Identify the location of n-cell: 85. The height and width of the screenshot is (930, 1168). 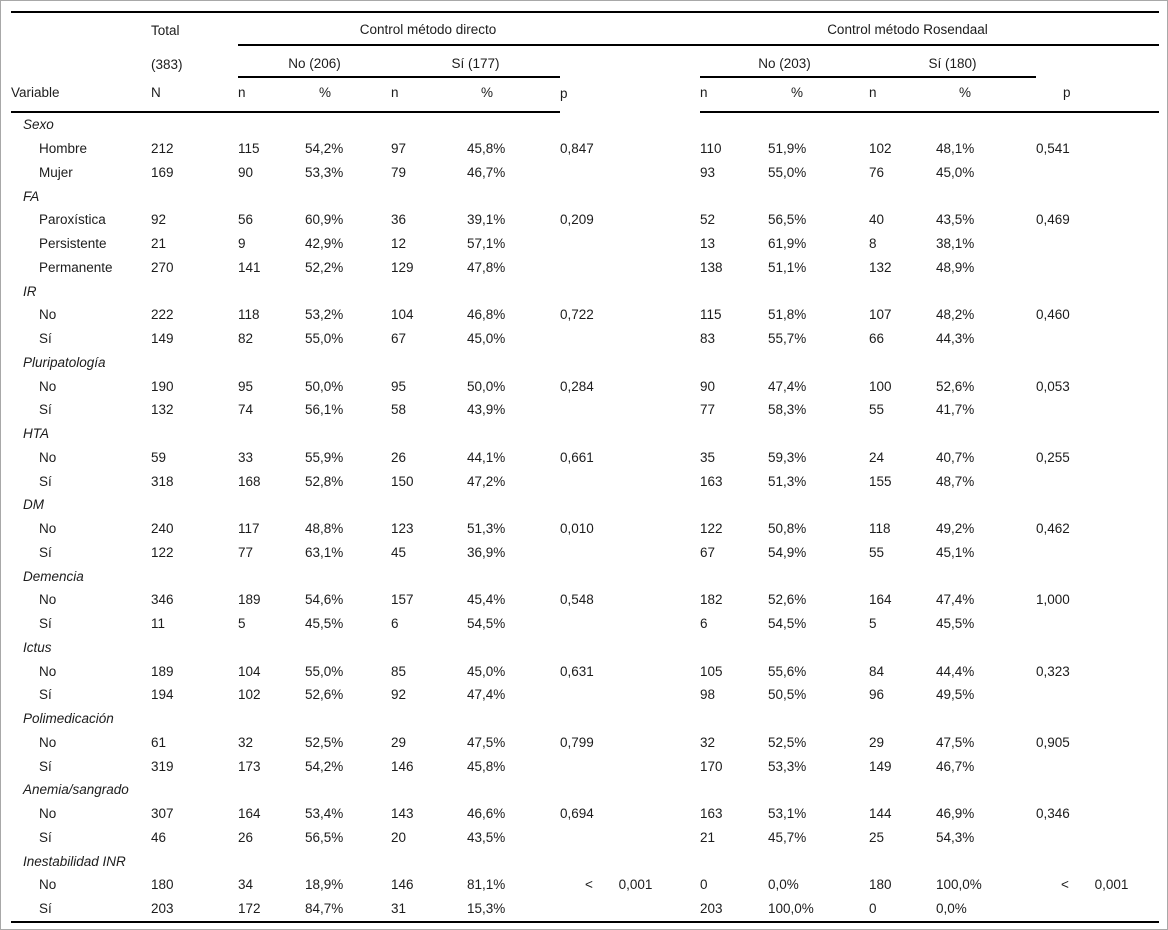
(399, 671).